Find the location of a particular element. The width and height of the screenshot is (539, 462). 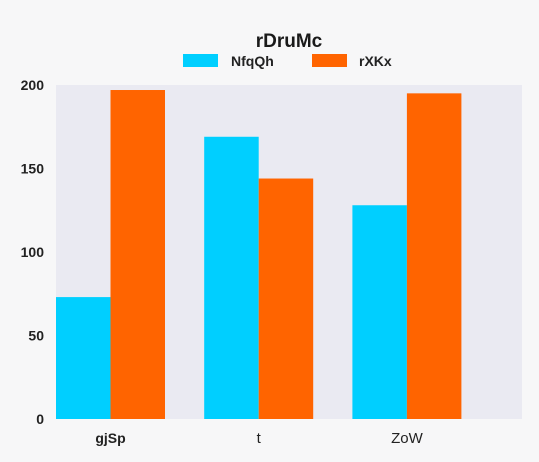

bar-nfqqh-zow is located at coordinates (379, 312).